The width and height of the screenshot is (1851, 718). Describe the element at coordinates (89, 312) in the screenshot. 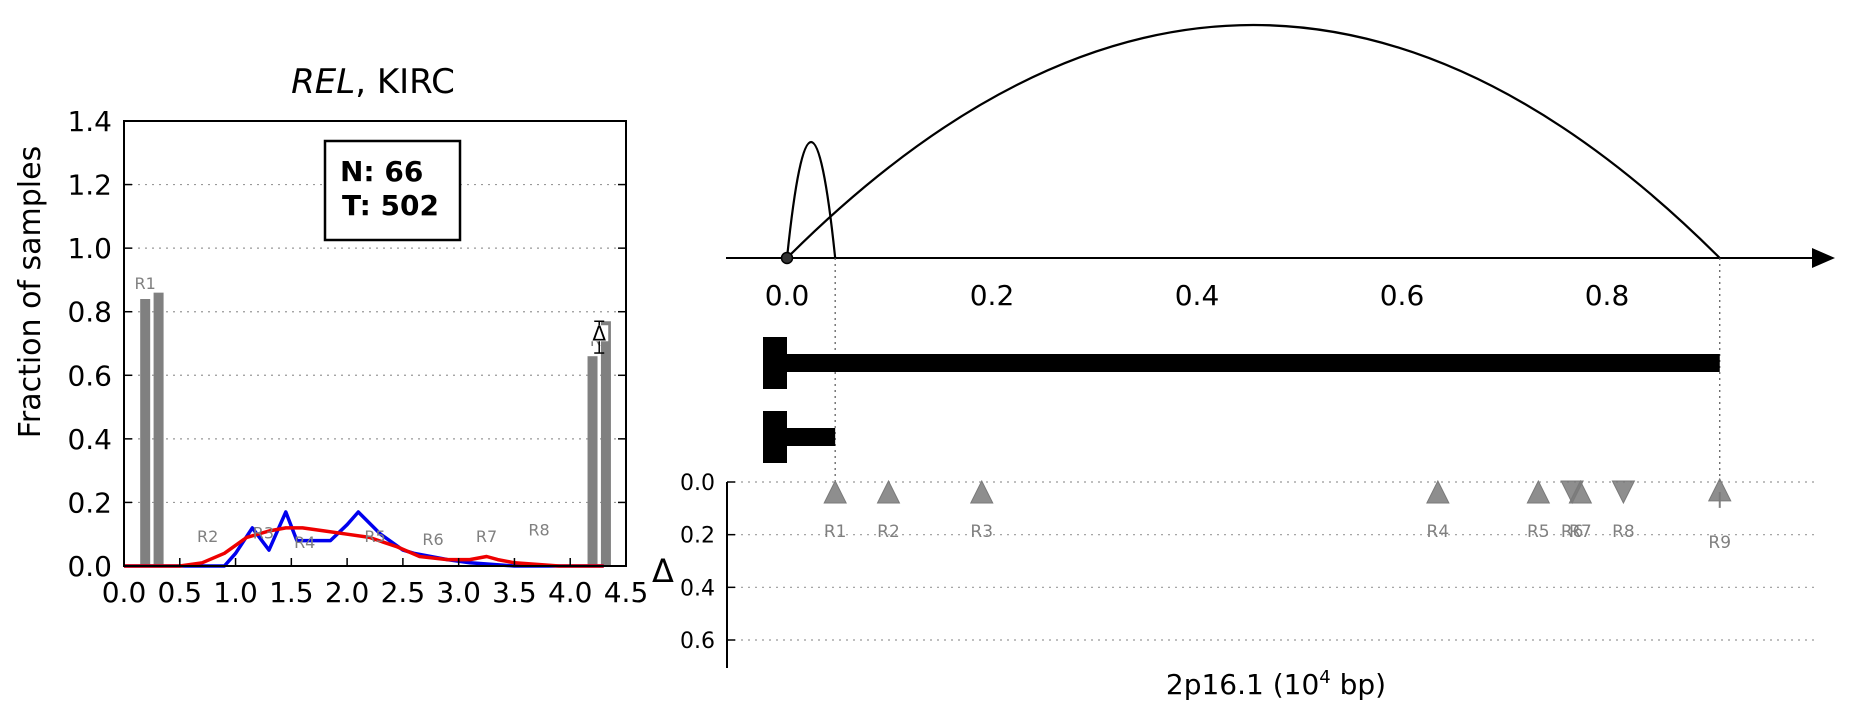

I see `left-y-tick-label: 0.8` at that location.